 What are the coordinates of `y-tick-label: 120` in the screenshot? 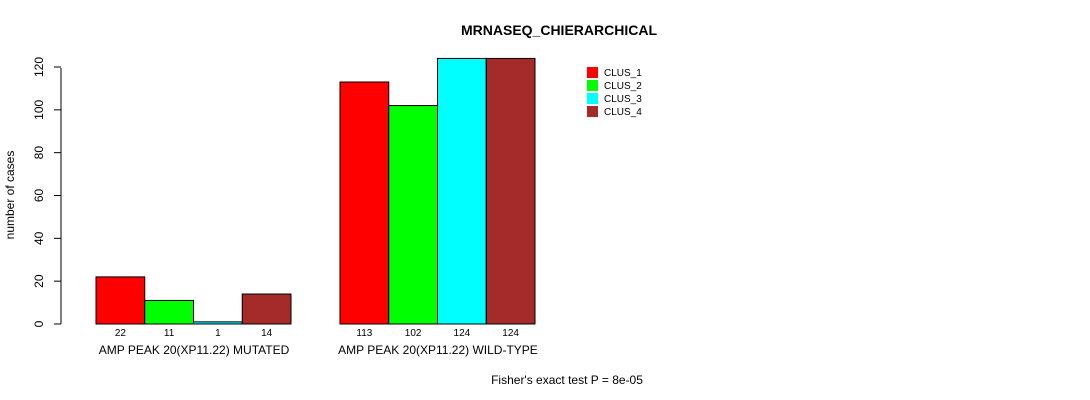 It's located at (39, 67).